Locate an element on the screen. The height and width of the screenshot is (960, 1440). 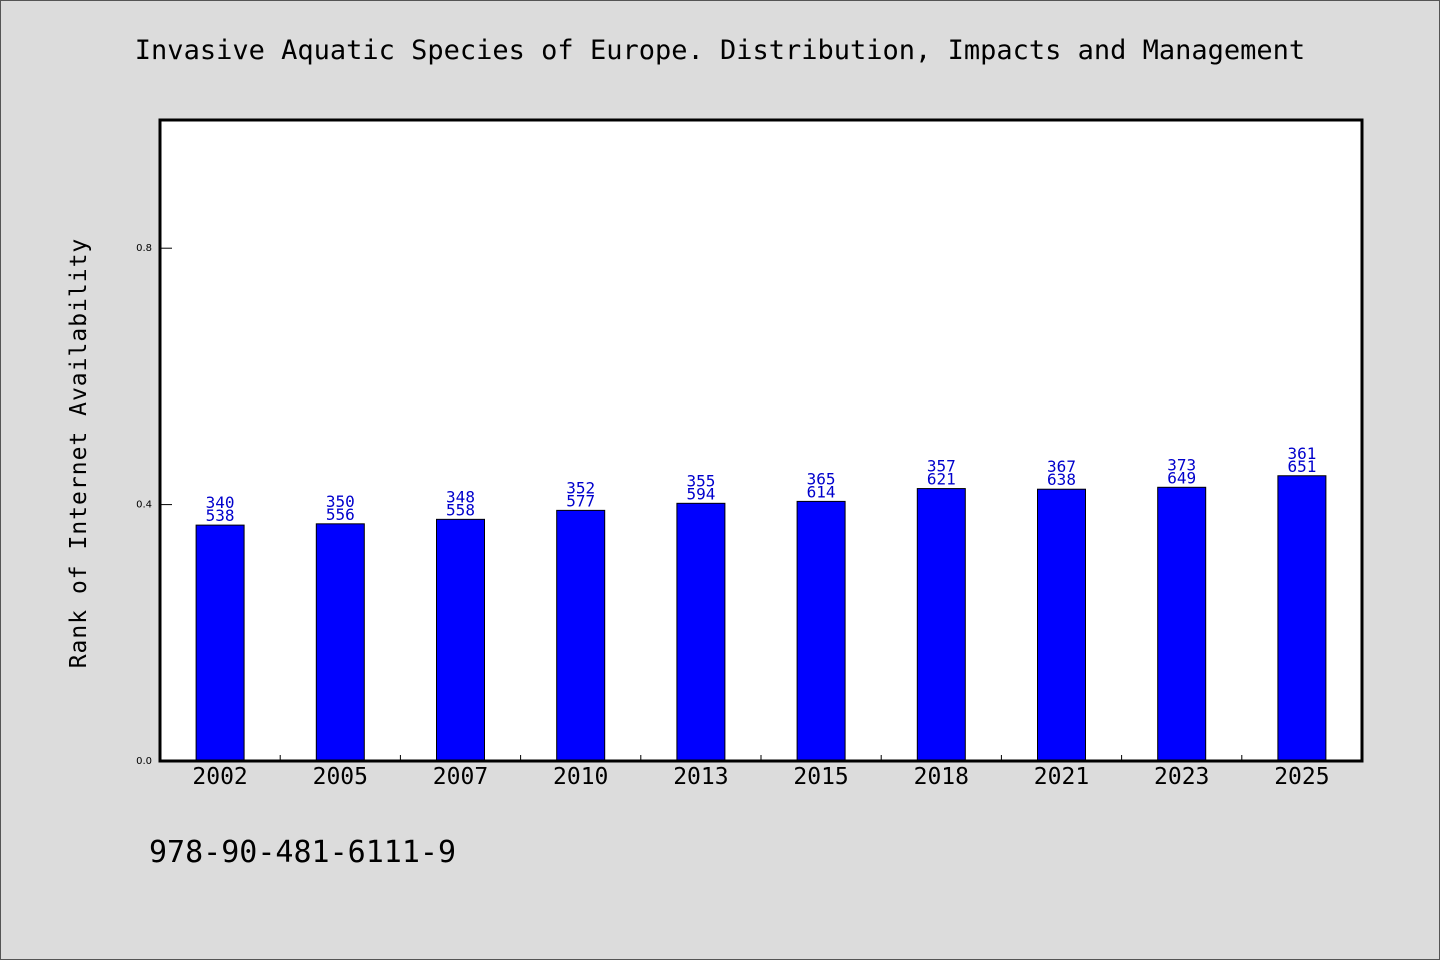
x-tick-label: 2015 is located at coordinates (820, 777).